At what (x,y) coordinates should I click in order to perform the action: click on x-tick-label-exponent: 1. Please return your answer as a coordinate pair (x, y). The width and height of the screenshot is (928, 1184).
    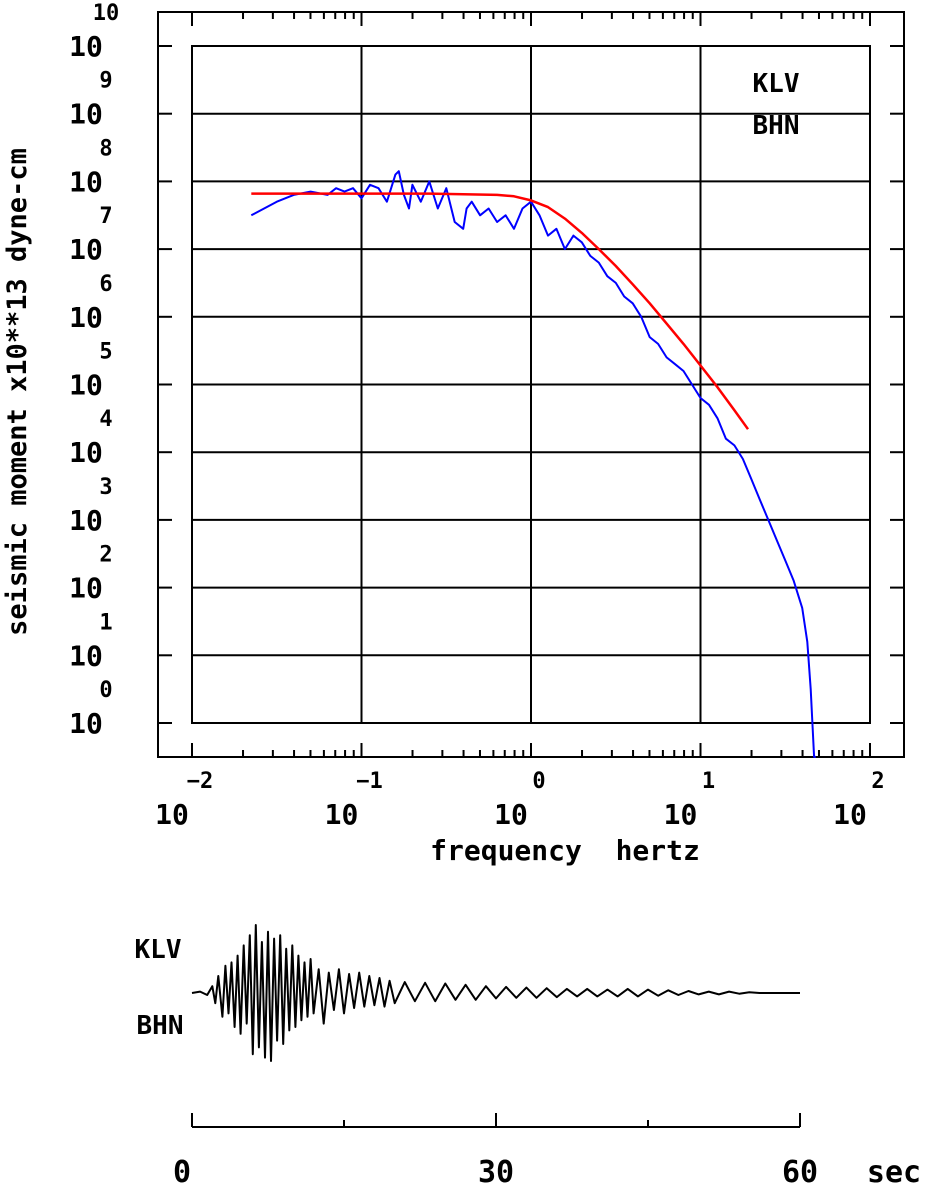
    Looking at the image, I should click on (708, 781).